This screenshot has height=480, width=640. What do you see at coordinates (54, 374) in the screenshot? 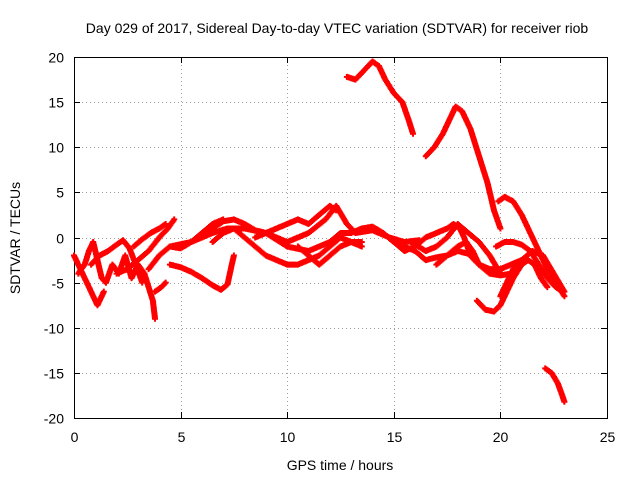
I see `y-tick-label: -15` at bounding box center [54, 374].